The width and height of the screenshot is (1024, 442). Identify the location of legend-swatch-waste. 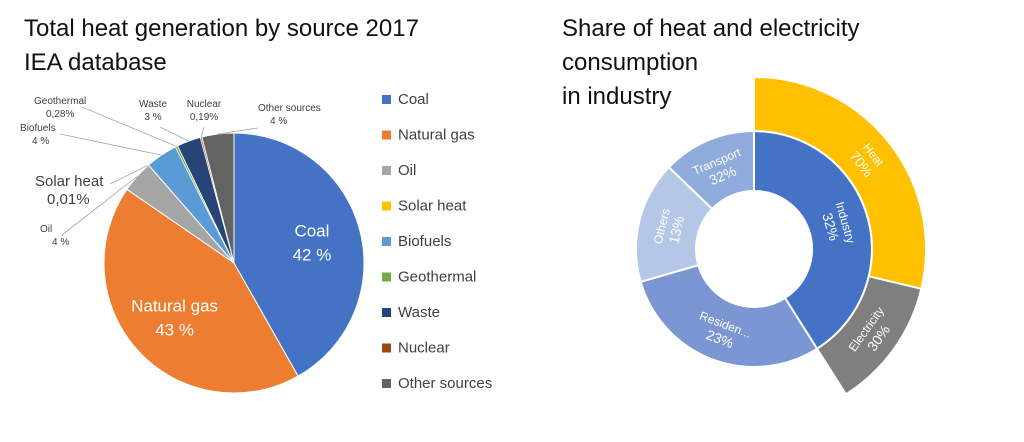
(386, 312).